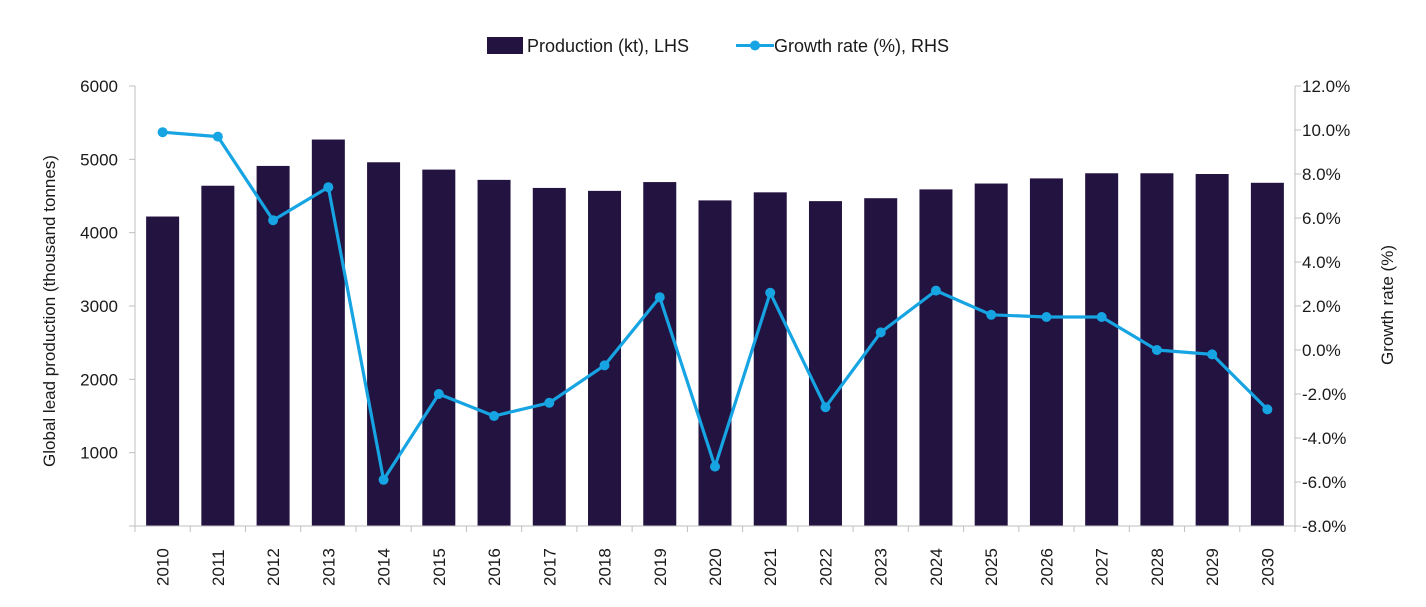 The height and width of the screenshot is (607, 1426). I want to click on bar-2022, so click(825, 363).